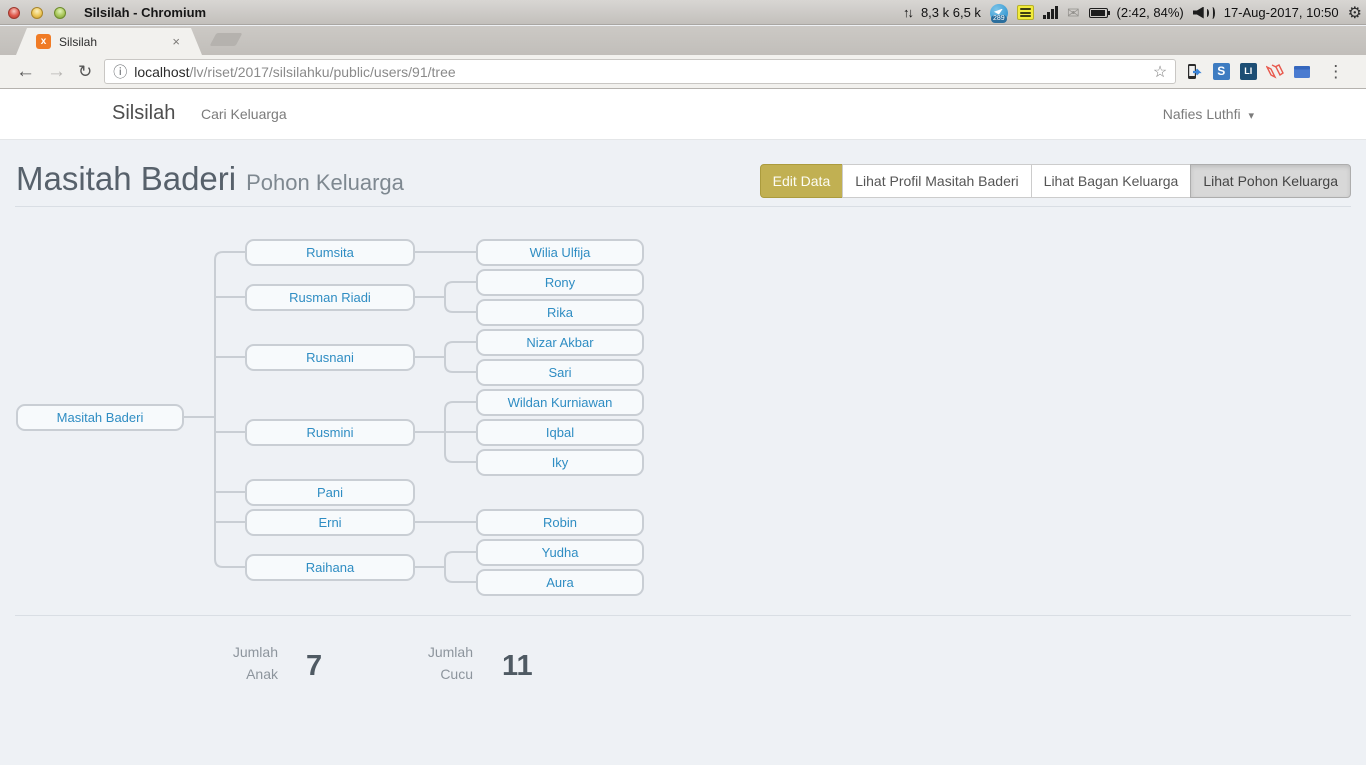 Image resolution: width=1366 pixels, height=765 pixels. I want to click on tree-node-grandchild: Yudha, so click(560, 552).